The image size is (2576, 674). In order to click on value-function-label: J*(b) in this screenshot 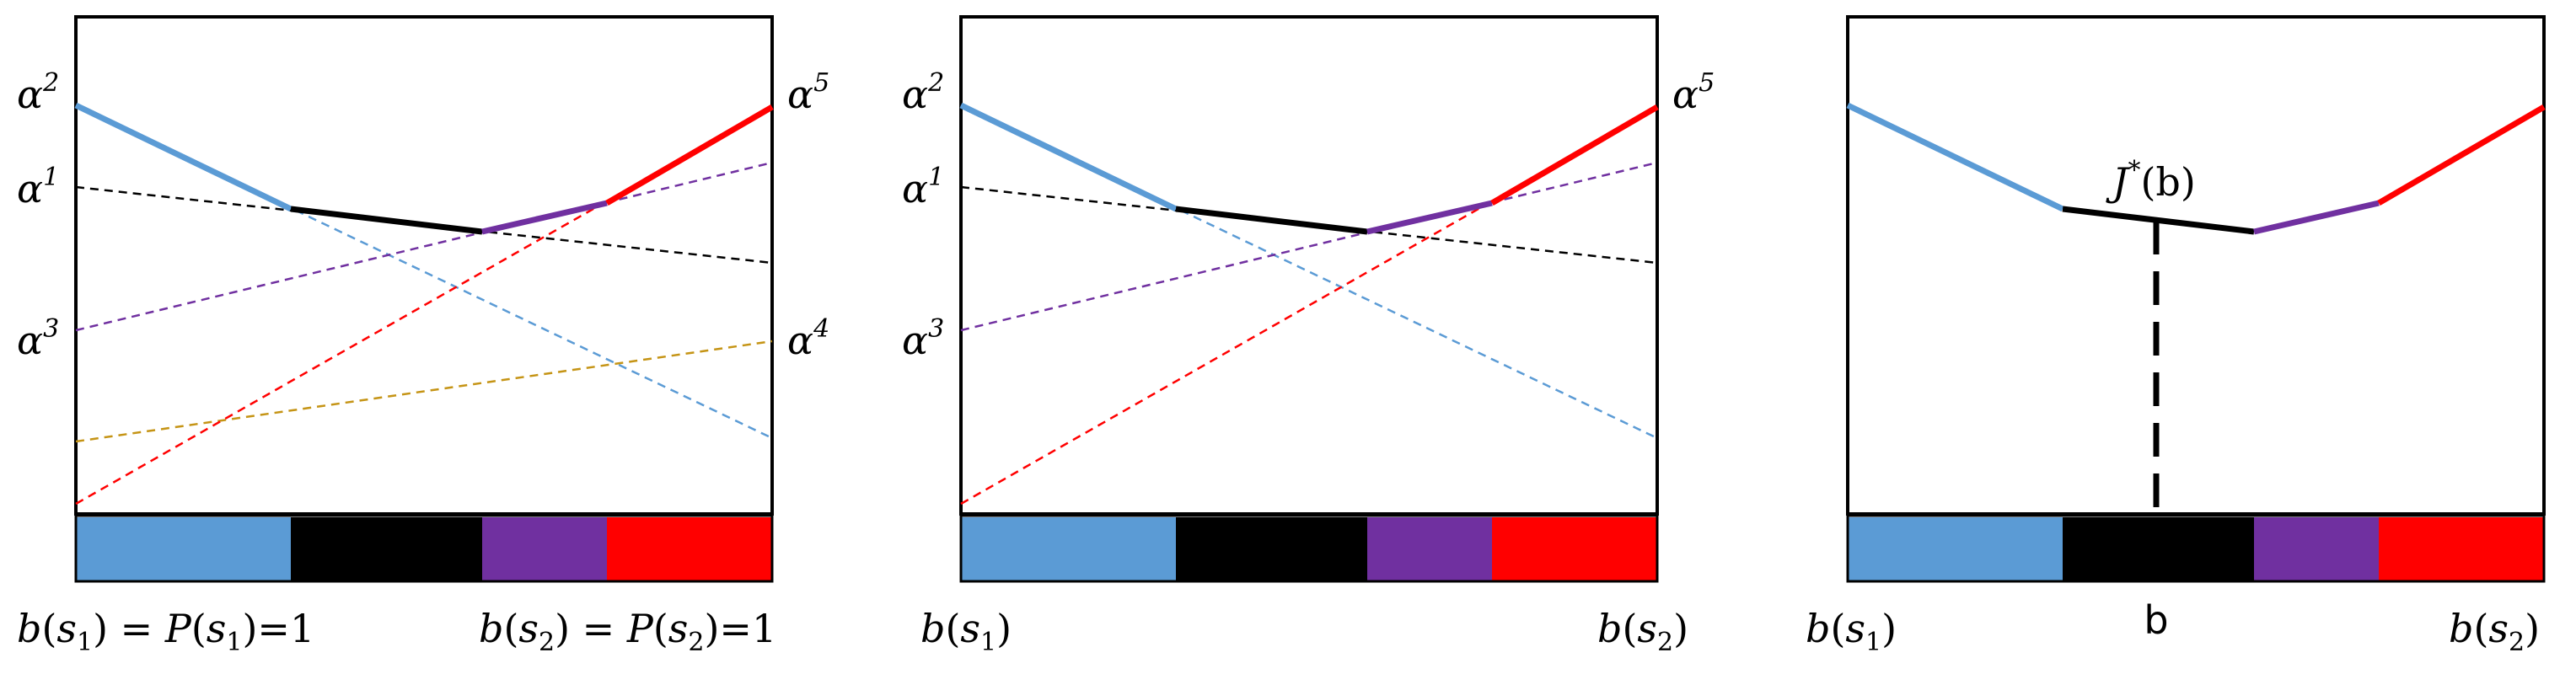, I will do `click(2151, 180)`.